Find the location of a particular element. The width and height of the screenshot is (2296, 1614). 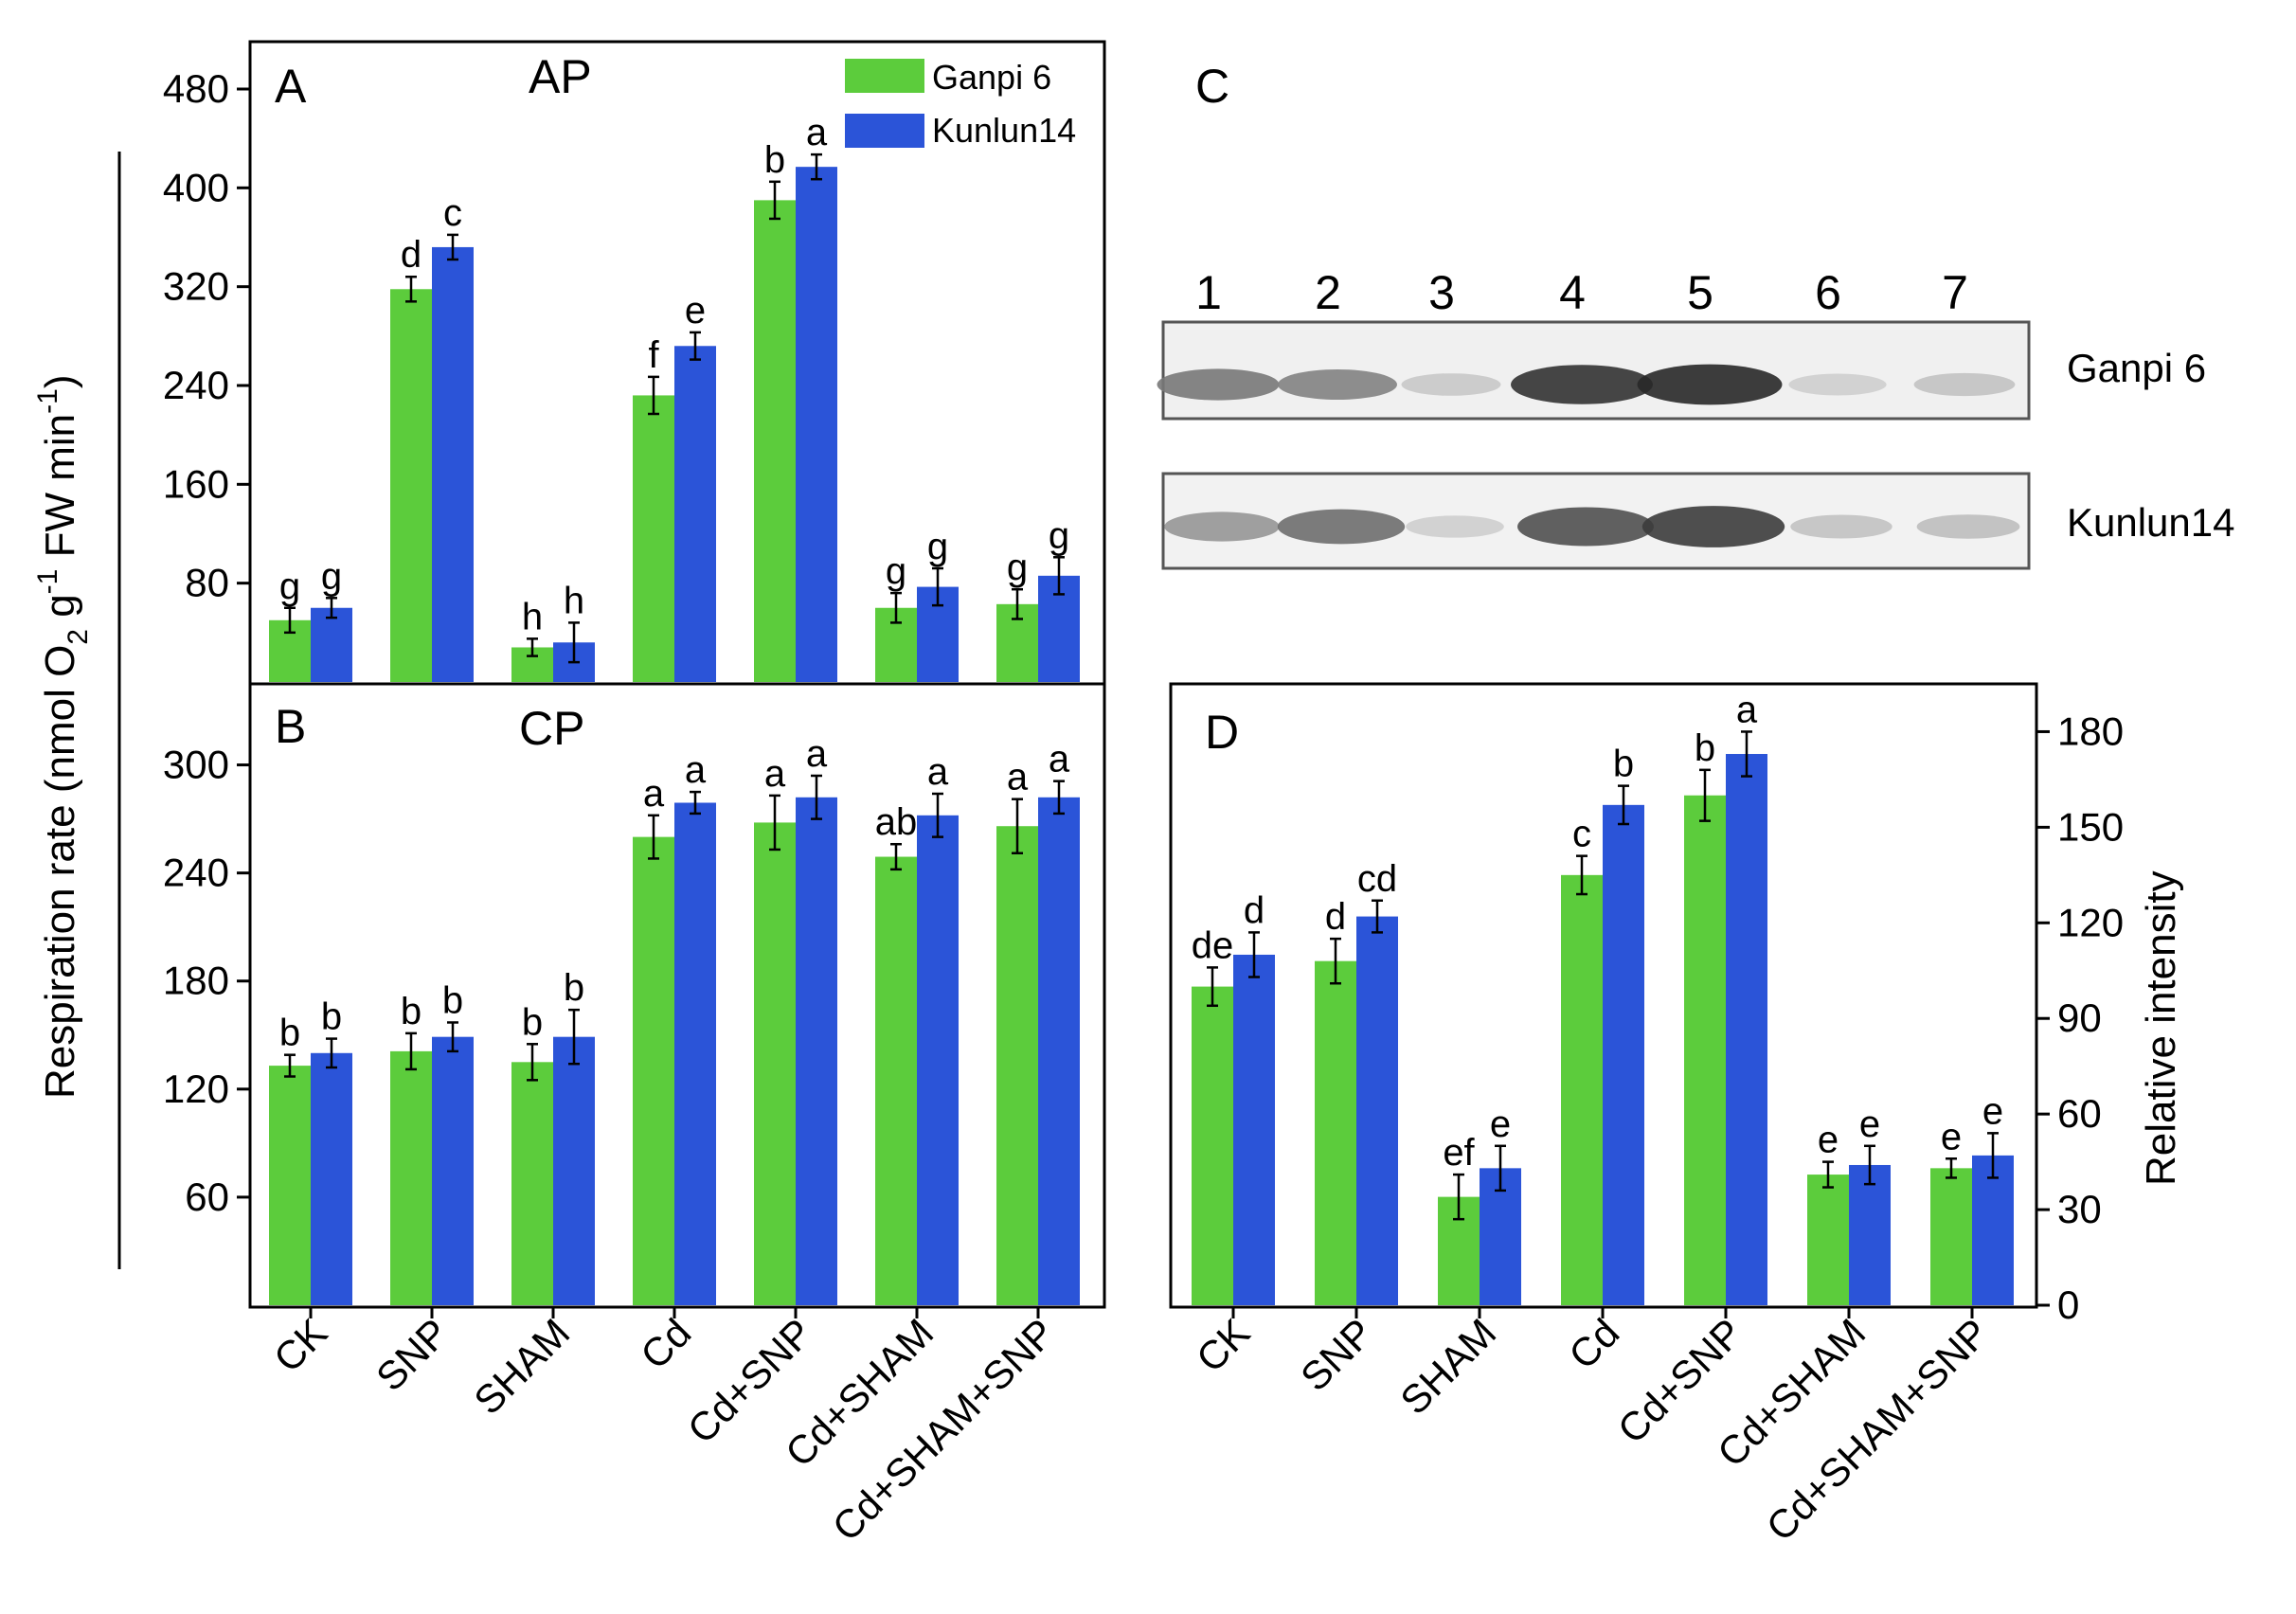

bar-kunlun-cd-sham-snp is located at coordinates (1059, 1051).